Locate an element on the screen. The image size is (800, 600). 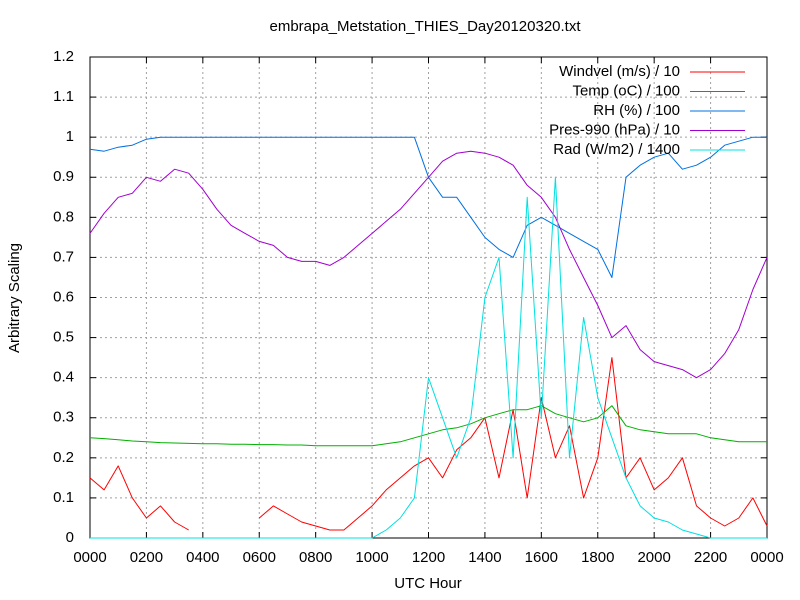
y-tick-label: 0.2 is located at coordinates (63, 457).